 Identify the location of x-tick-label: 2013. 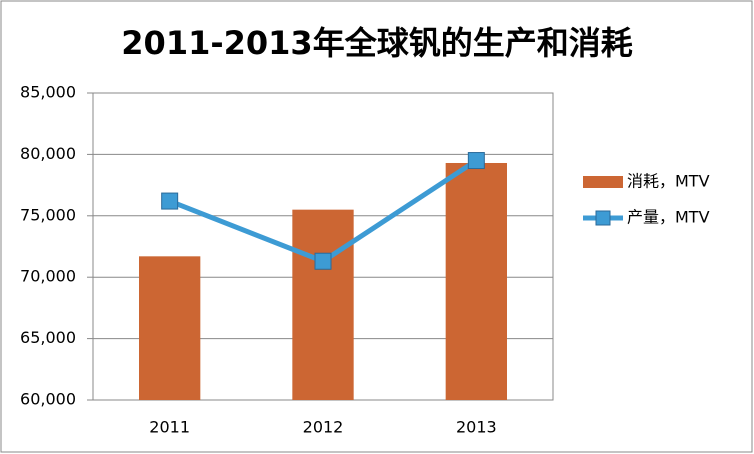
(476, 427).